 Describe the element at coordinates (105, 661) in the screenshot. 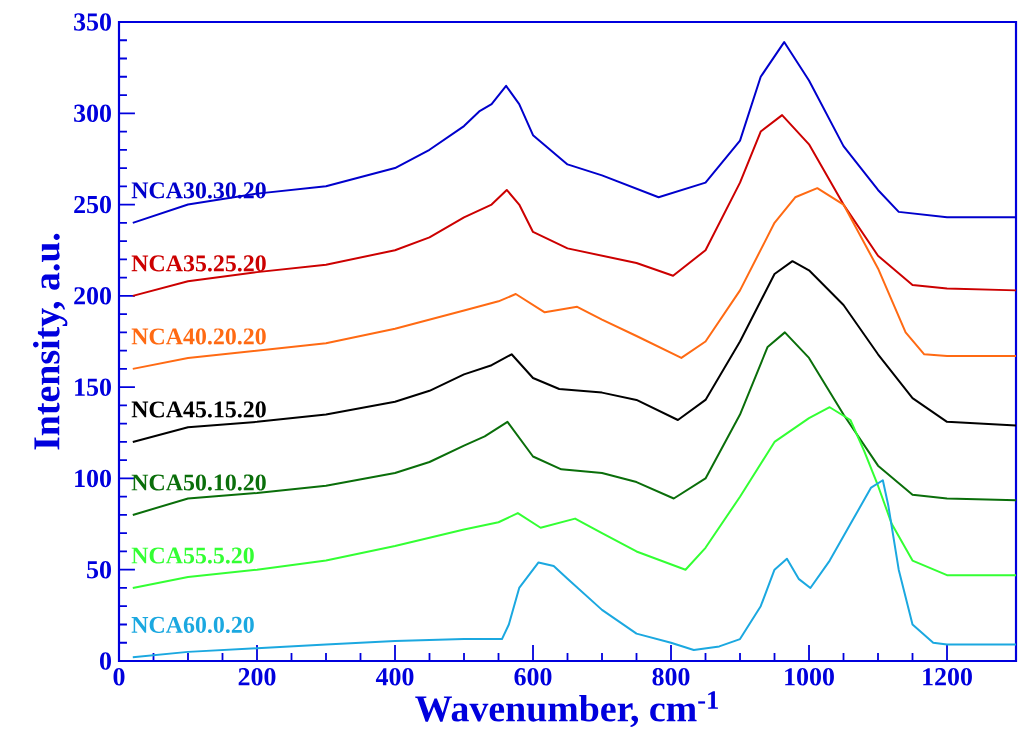

I see `y-tick-label: 0` at that location.